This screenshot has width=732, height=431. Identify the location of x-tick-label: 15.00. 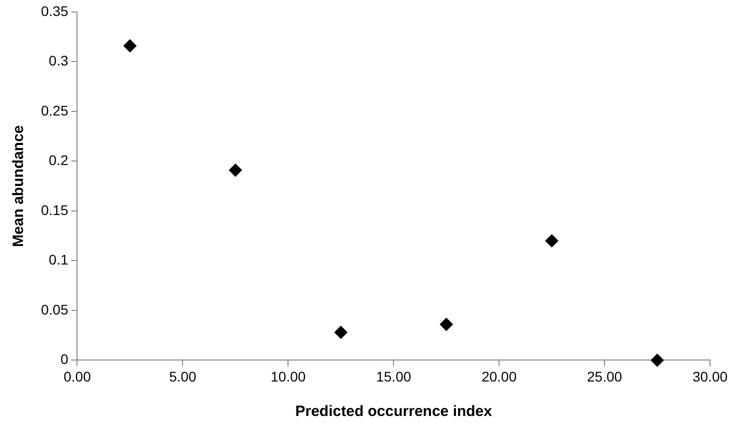
(394, 376).